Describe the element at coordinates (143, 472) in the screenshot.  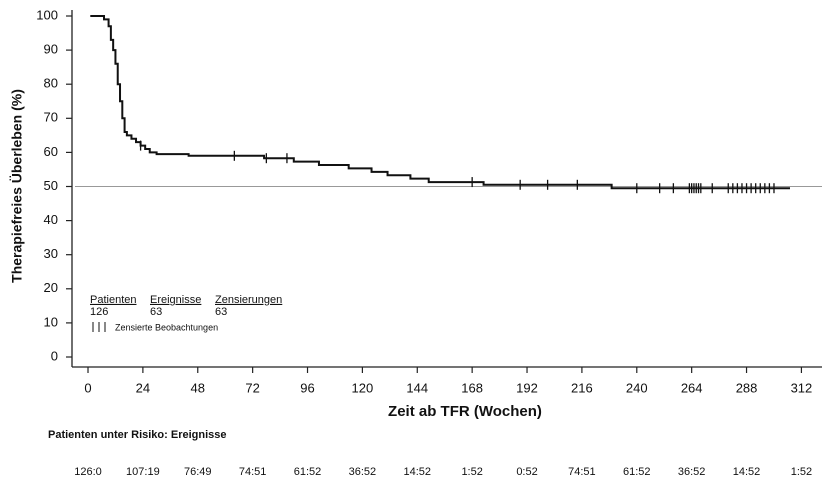
I see `risk-value: 107:19` at that location.